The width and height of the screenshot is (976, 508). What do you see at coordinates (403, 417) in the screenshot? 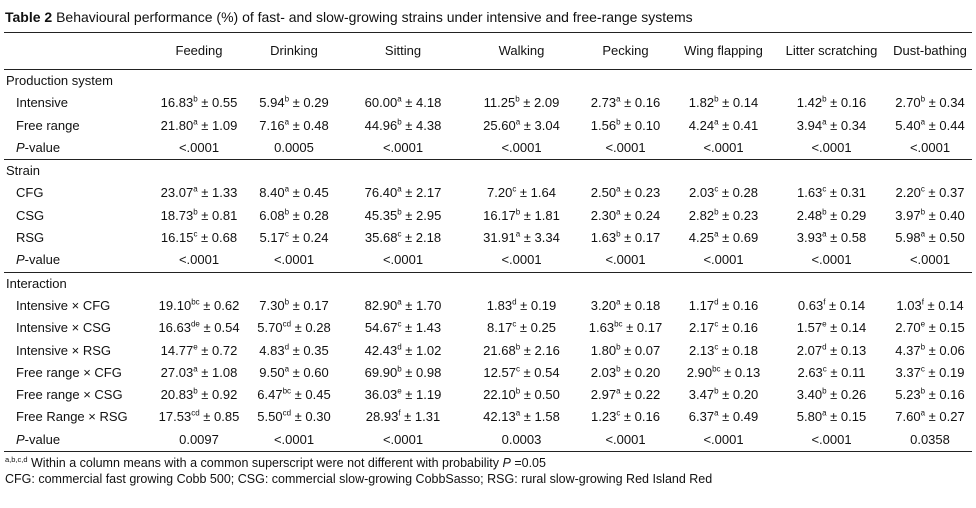
I see `table-cell: 28.93f ± 1.31` at bounding box center [403, 417].